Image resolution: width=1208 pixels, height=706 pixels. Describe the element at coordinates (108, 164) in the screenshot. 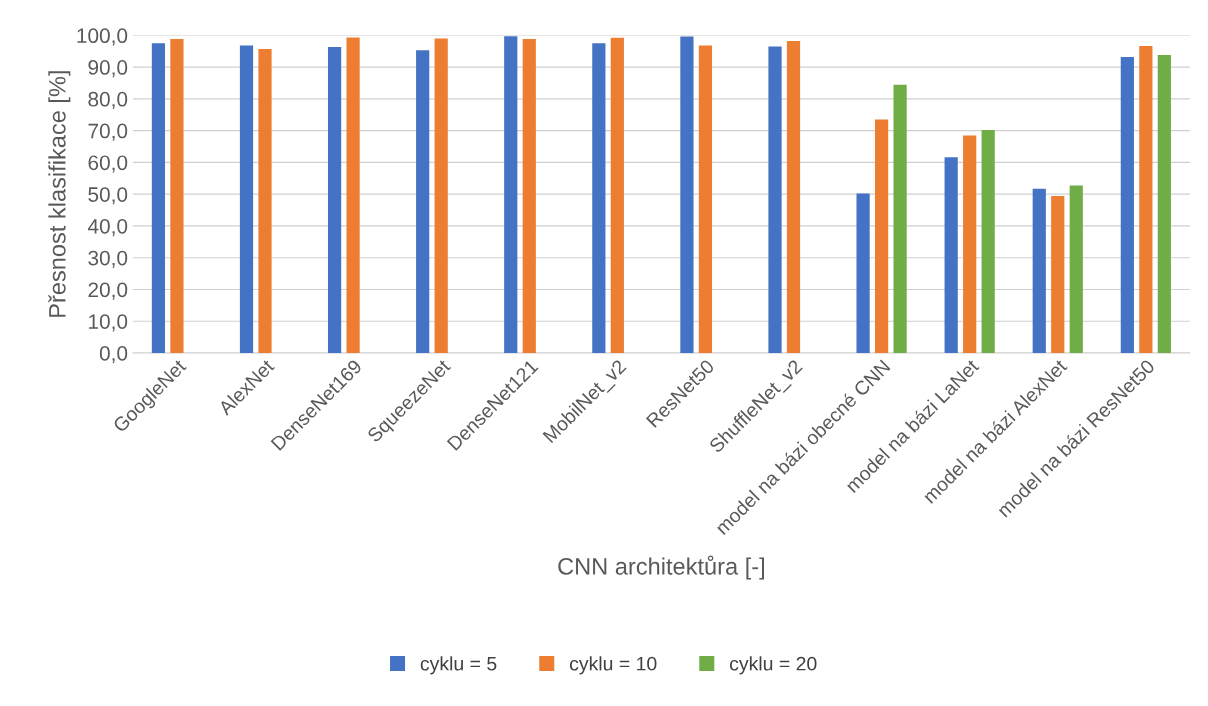

I see `y-tick-label: 60,0` at that location.